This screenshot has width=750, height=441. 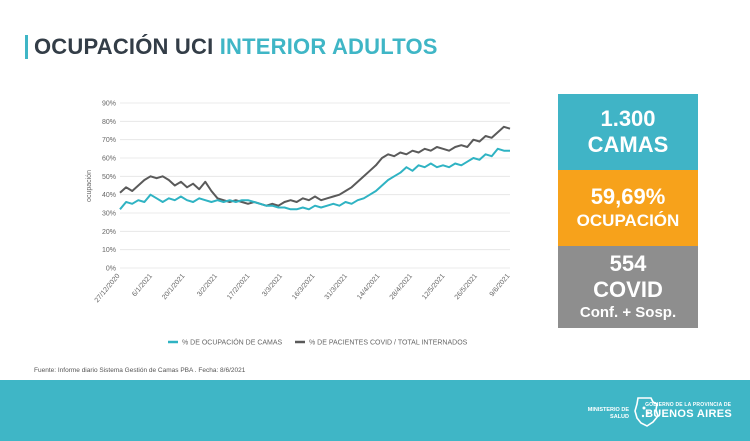 I want to click on ocupacion-card: 59,69% OCUPACIÓN, so click(x=628, y=208).